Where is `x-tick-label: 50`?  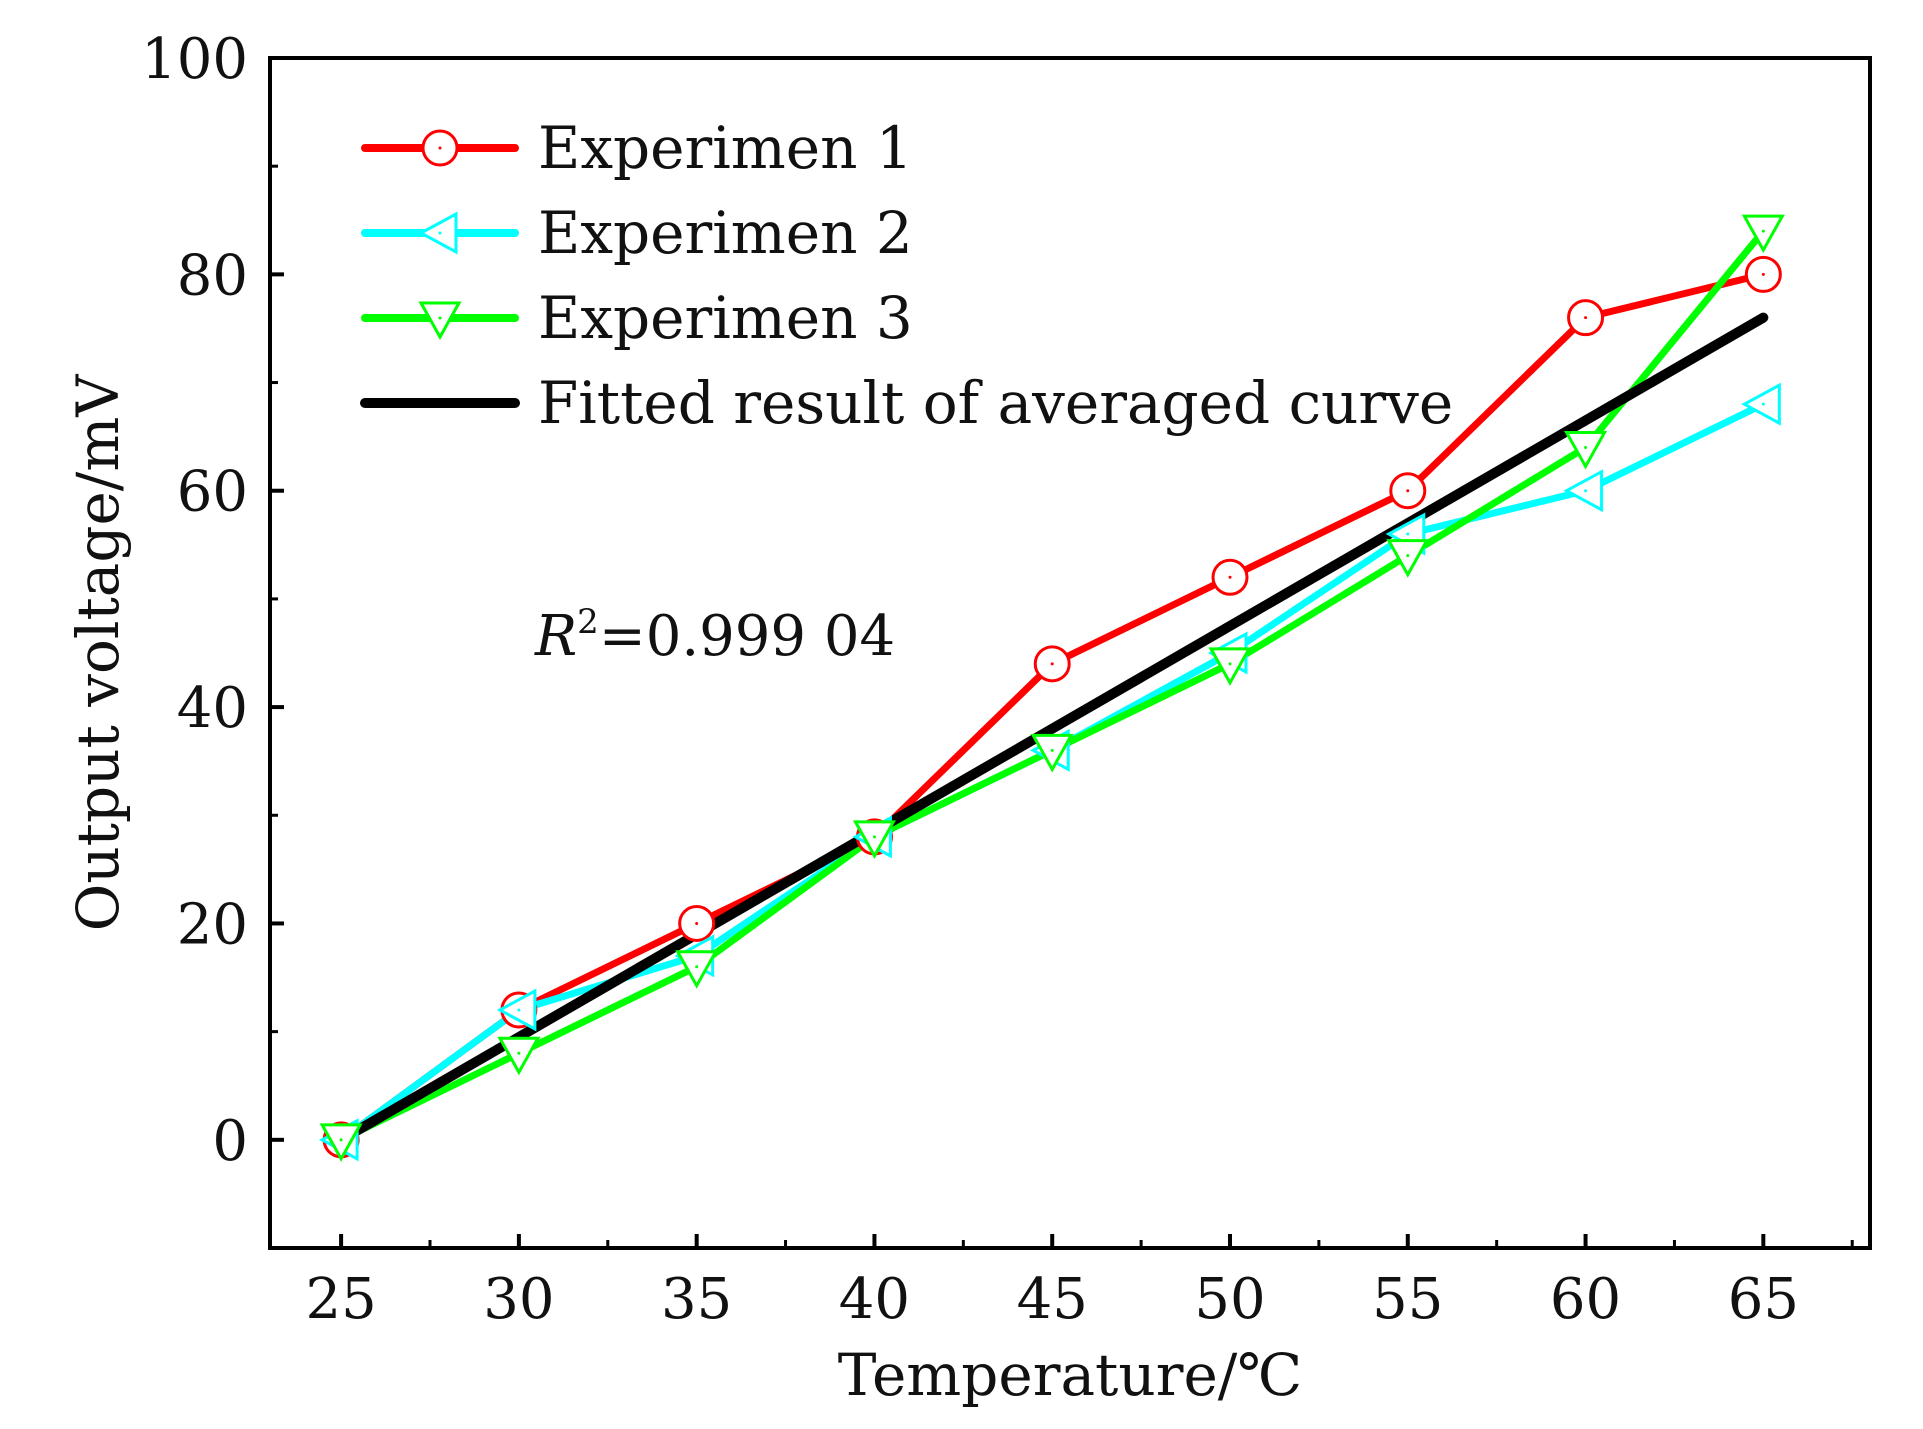
x-tick-label: 50 is located at coordinates (1229, 1299).